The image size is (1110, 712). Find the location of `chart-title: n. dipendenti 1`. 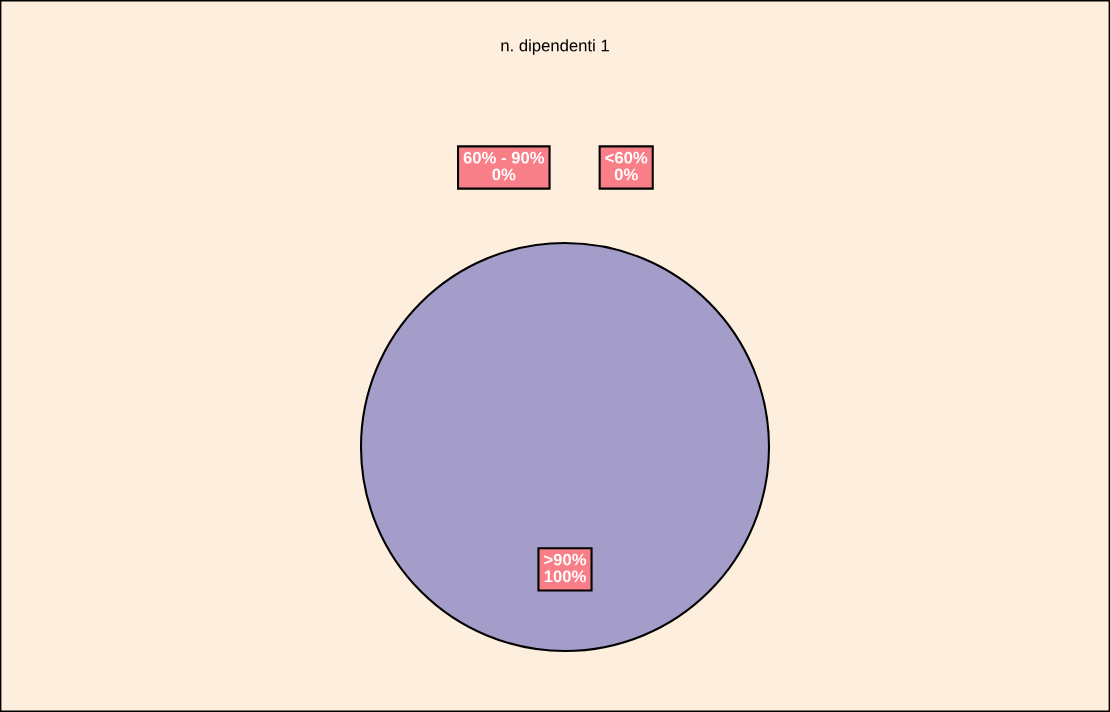

chart-title: n. dipendenti 1 is located at coordinates (555, 47).